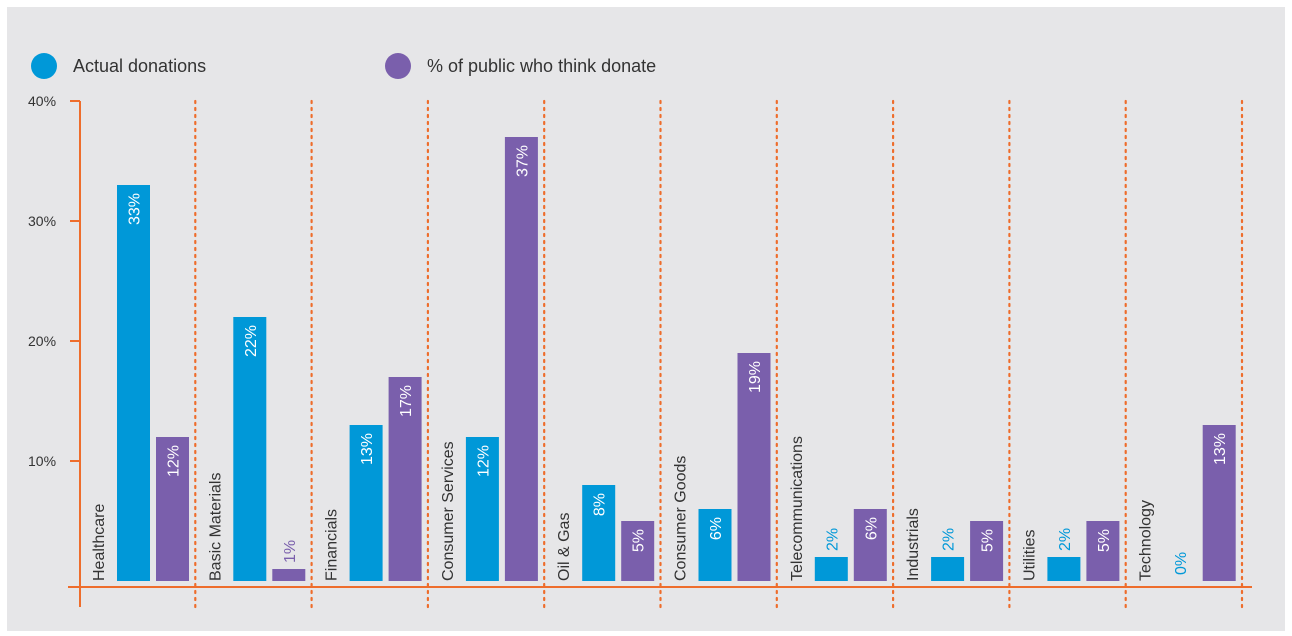 The image size is (1292, 636). I want to click on bar-actual-donations-financials, so click(366, 503).